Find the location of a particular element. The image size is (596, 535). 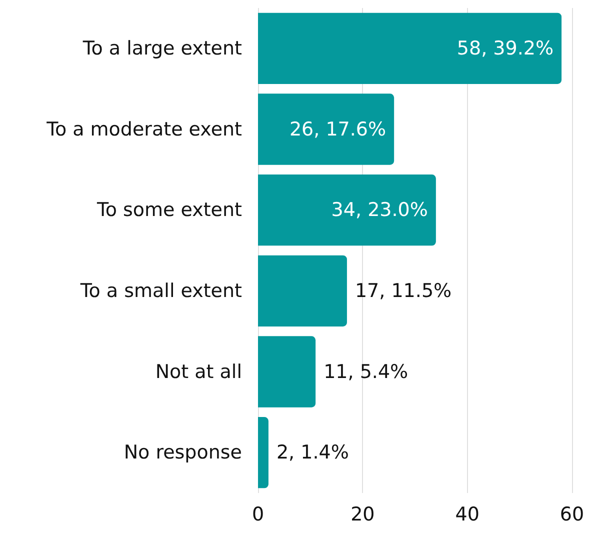

data-label: 11, 5.4% is located at coordinates (366, 371).